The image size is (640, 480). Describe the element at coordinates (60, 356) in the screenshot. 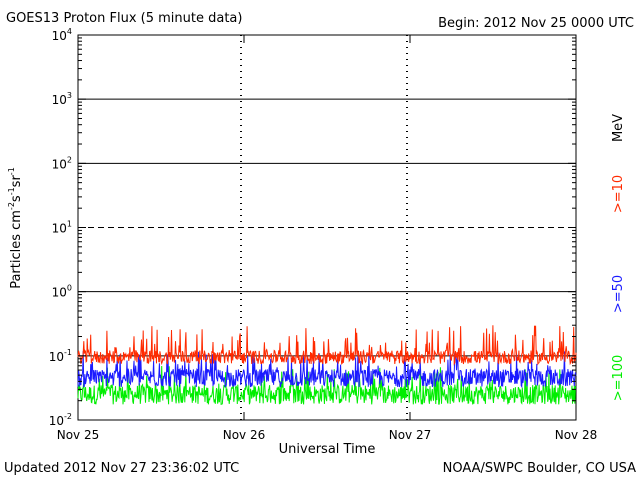

I see `y-tick-label: 10⁻¹` at that location.